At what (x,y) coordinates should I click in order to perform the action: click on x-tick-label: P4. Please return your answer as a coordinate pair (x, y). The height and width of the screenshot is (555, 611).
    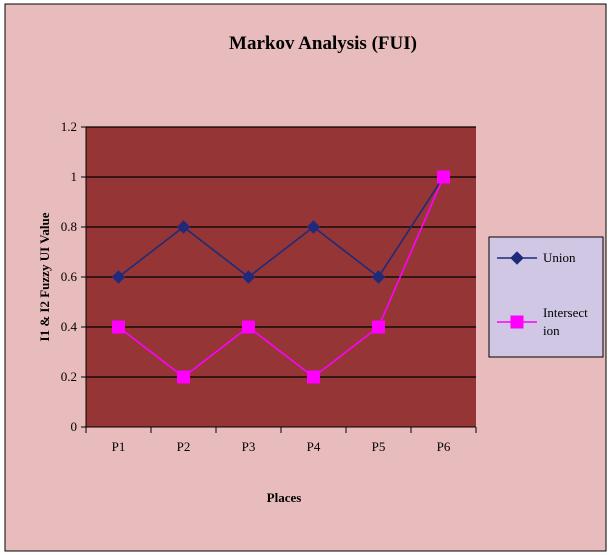
    Looking at the image, I should click on (314, 446).